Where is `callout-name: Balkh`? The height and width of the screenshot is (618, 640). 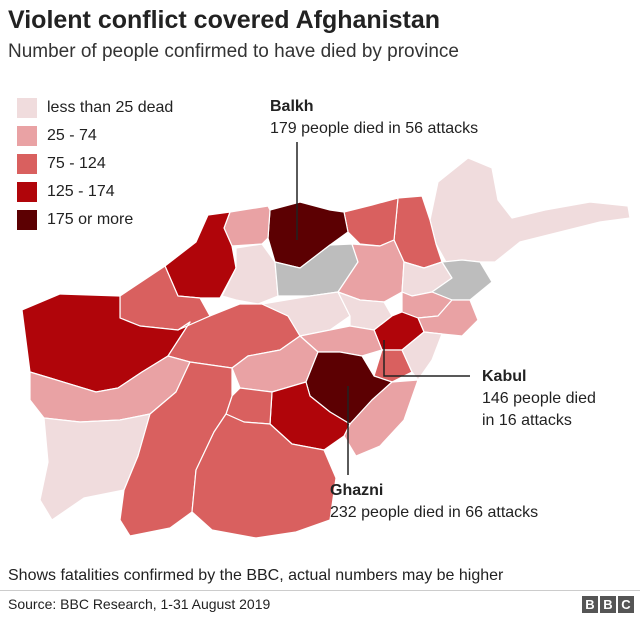 callout-name: Balkh is located at coordinates (292, 106).